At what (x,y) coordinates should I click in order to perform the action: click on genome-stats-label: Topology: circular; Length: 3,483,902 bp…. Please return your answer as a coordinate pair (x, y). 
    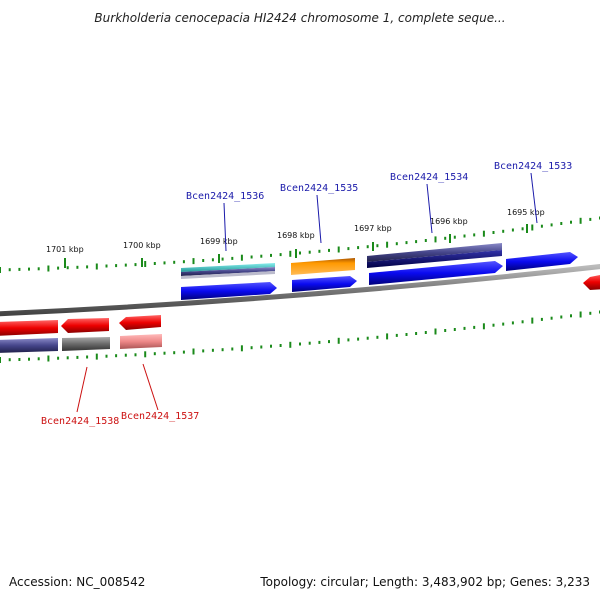
    Looking at the image, I should click on (425, 582).